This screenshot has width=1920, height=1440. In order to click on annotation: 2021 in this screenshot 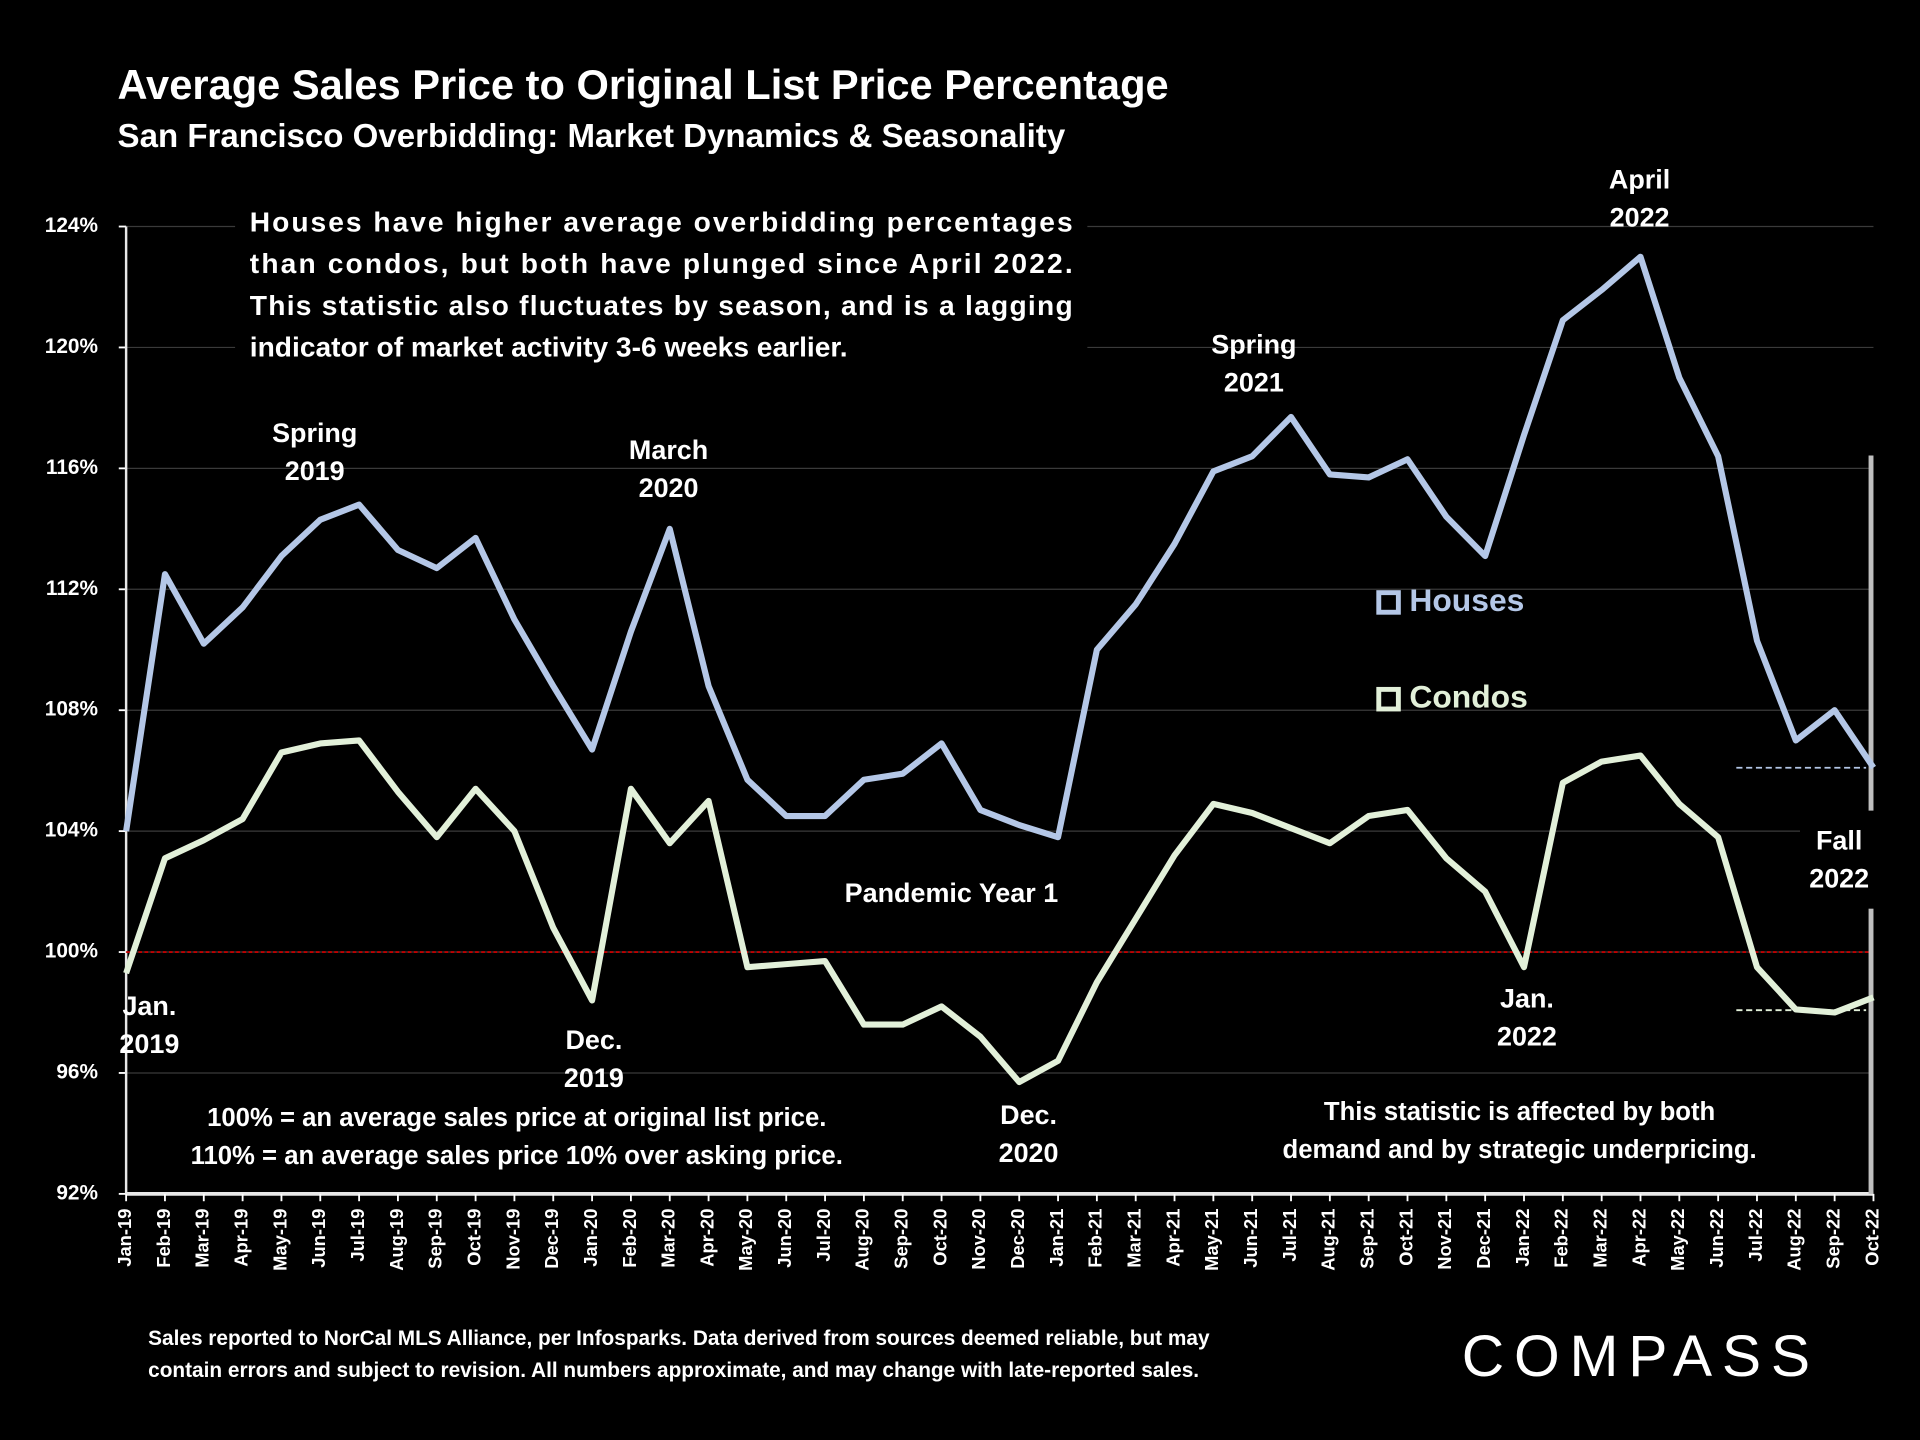, I will do `click(1254, 383)`.